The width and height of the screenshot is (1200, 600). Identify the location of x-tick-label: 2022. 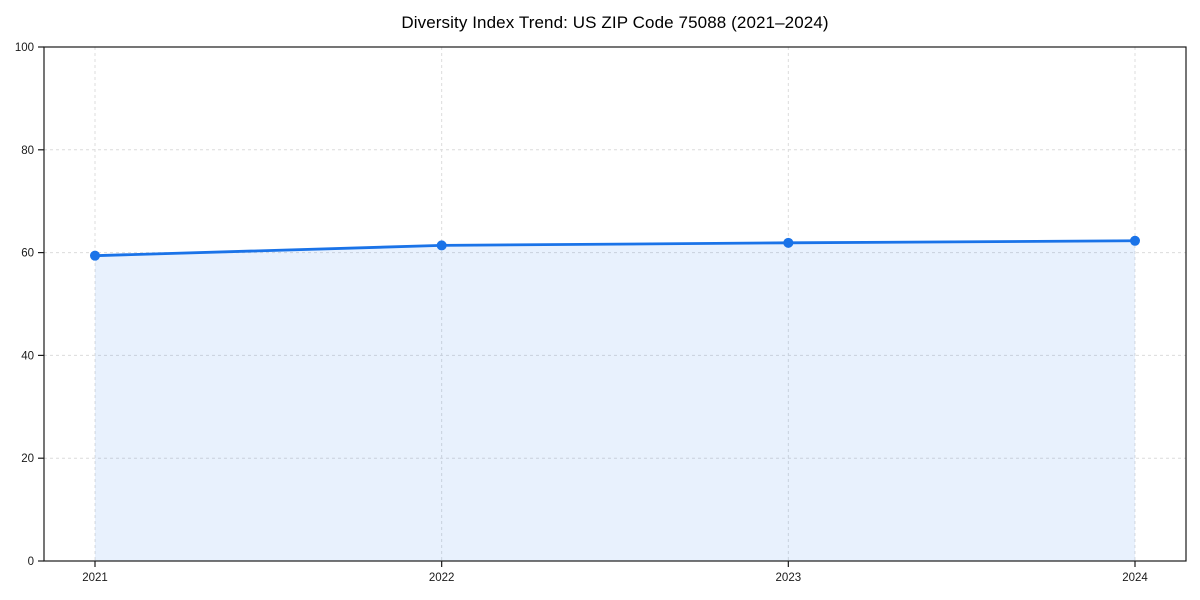
(442, 578).